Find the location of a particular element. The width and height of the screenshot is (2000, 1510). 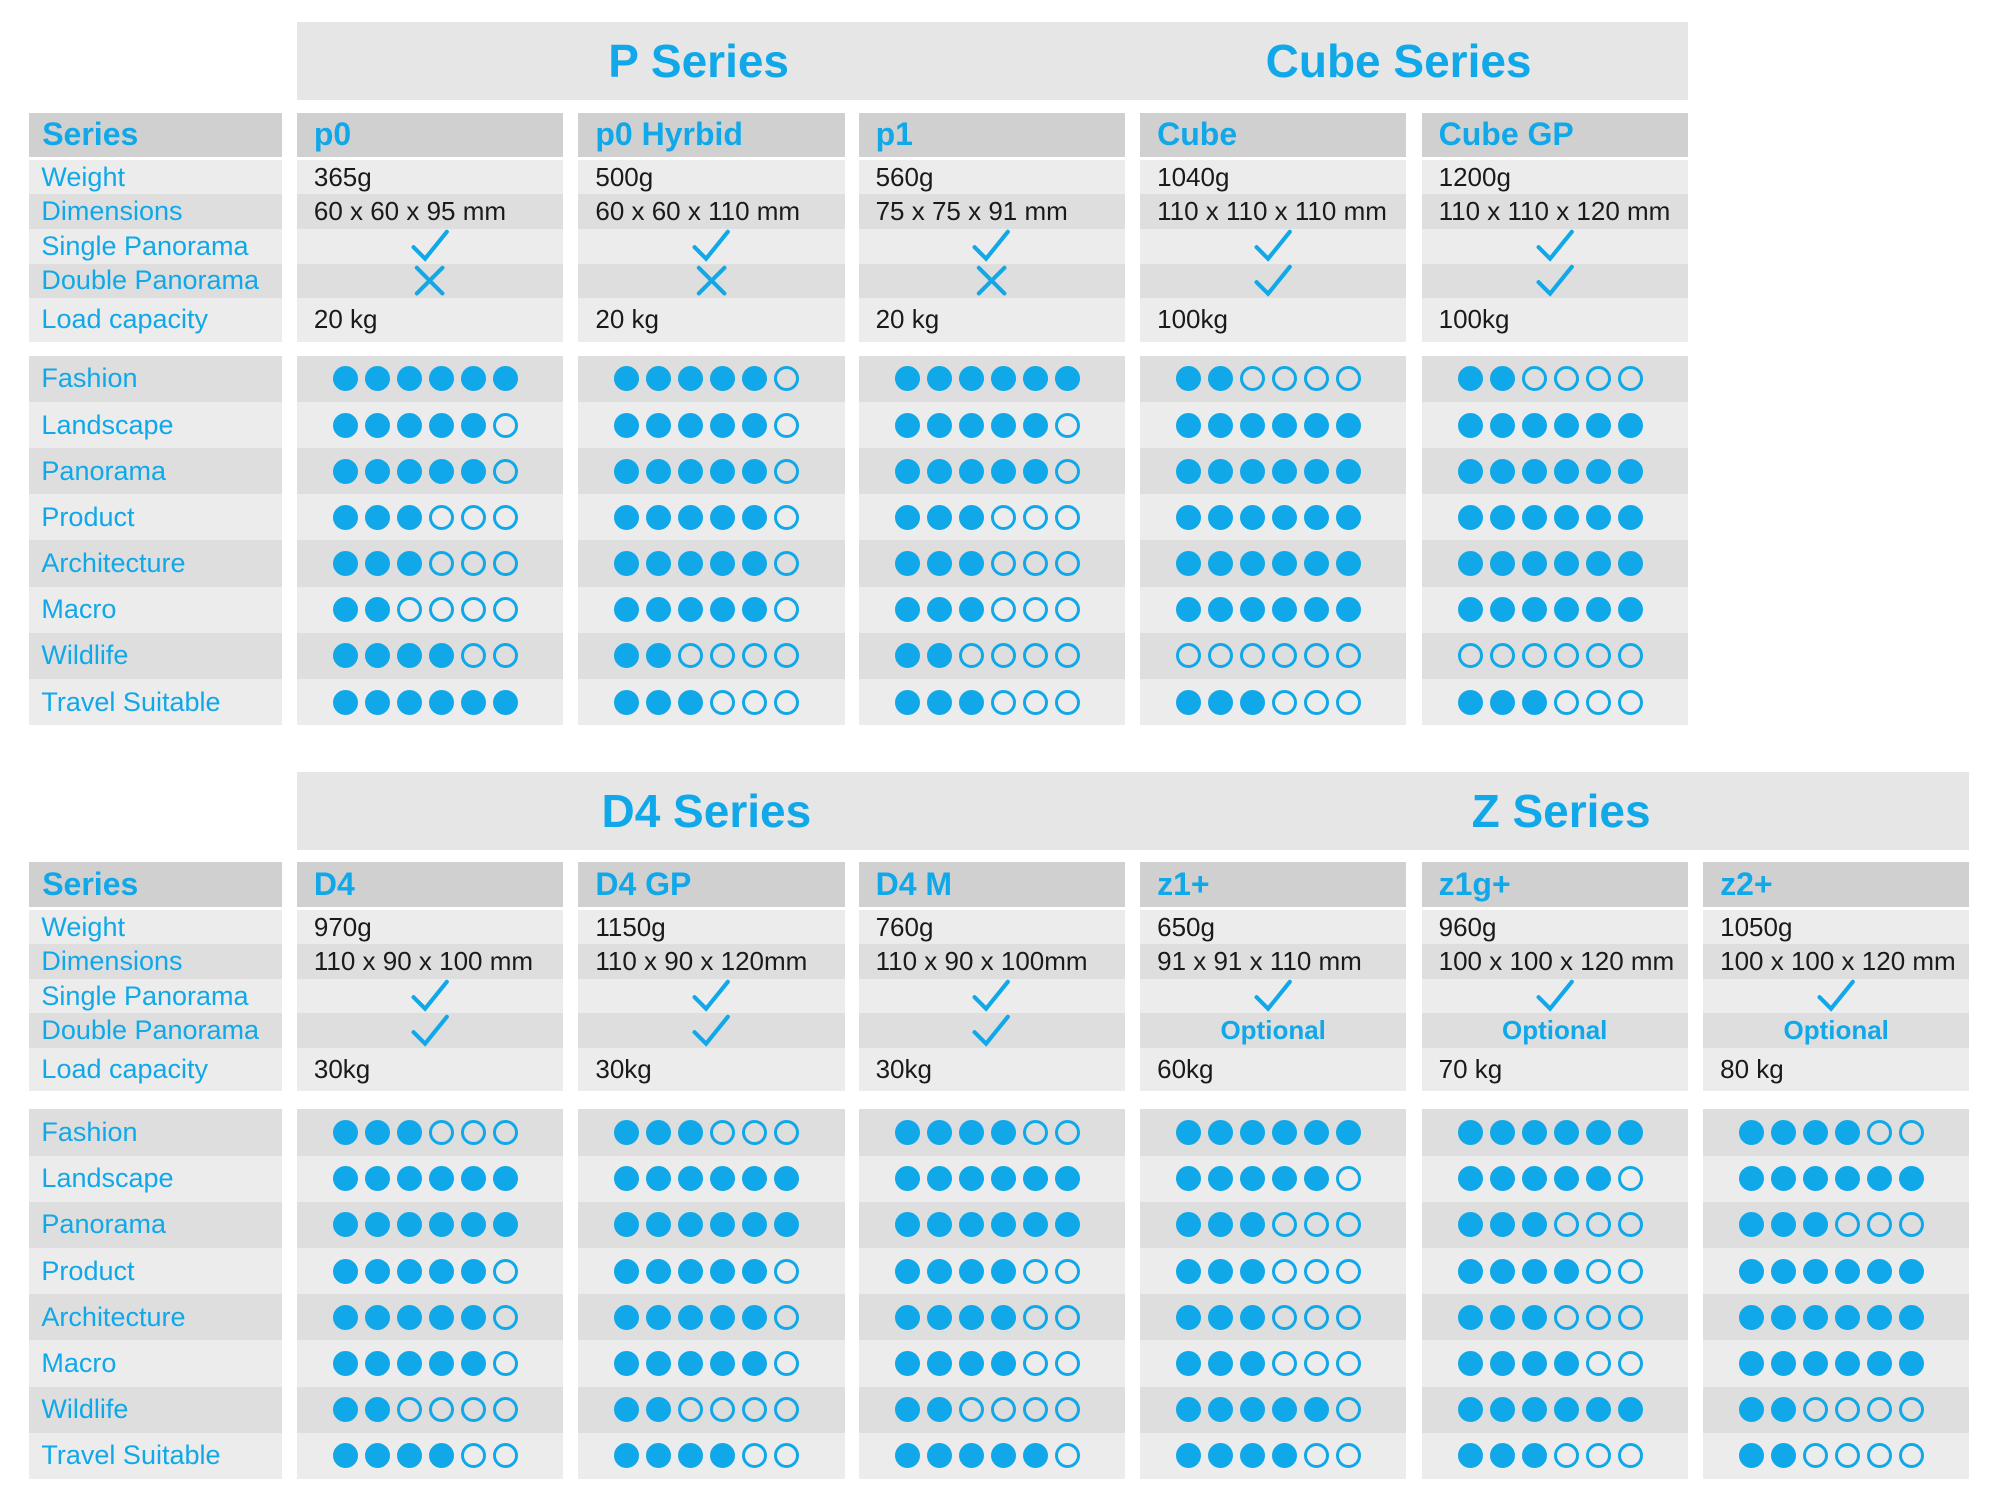

spec-value-load: 100kg is located at coordinates (1474, 319).